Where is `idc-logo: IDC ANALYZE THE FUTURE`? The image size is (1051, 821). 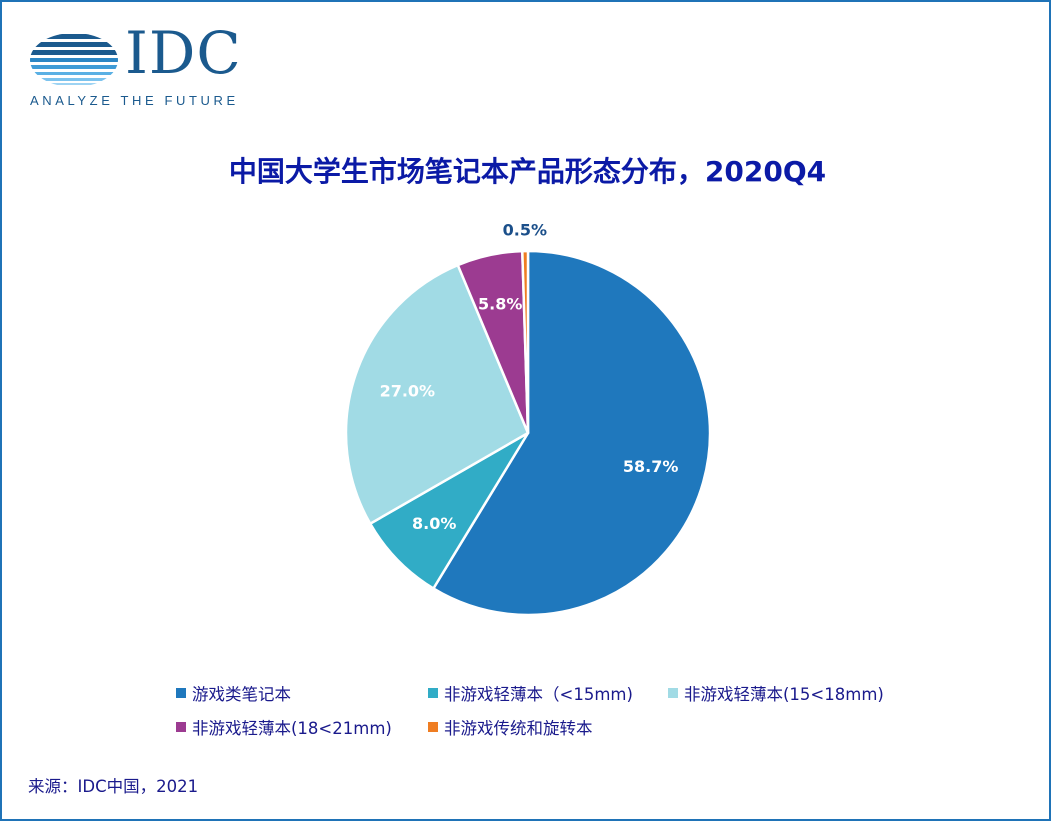
idc-logo: IDC ANALYZE THE FUTURE is located at coordinates (143, 68).